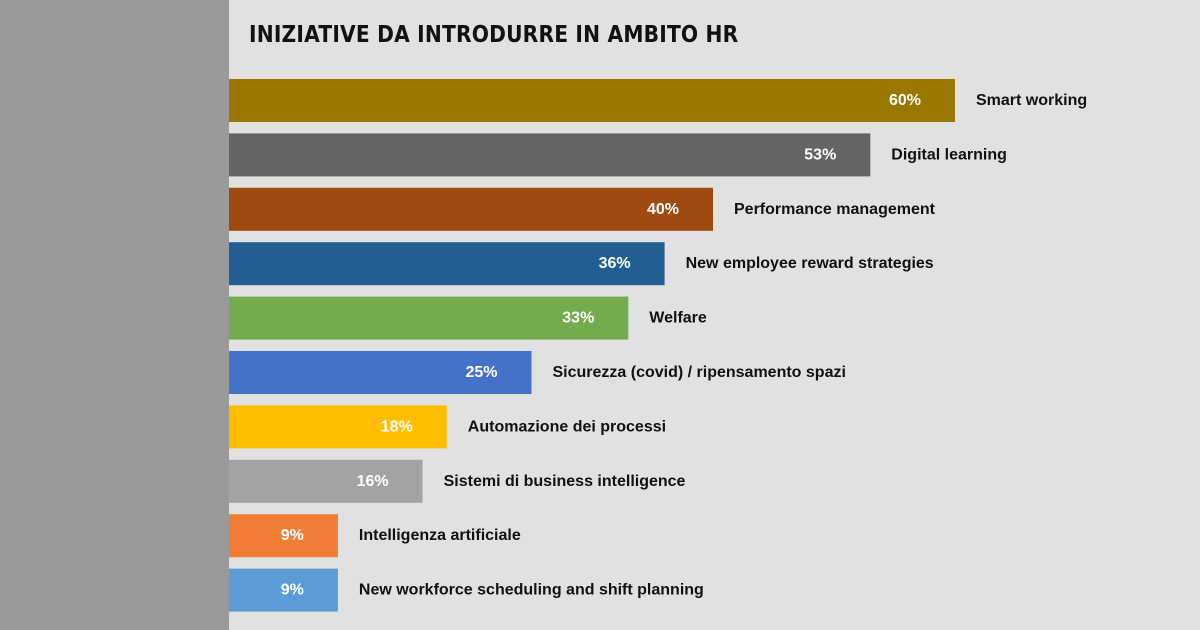 The image size is (1200, 630). I want to click on value-label-5: 25%, so click(481, 372).